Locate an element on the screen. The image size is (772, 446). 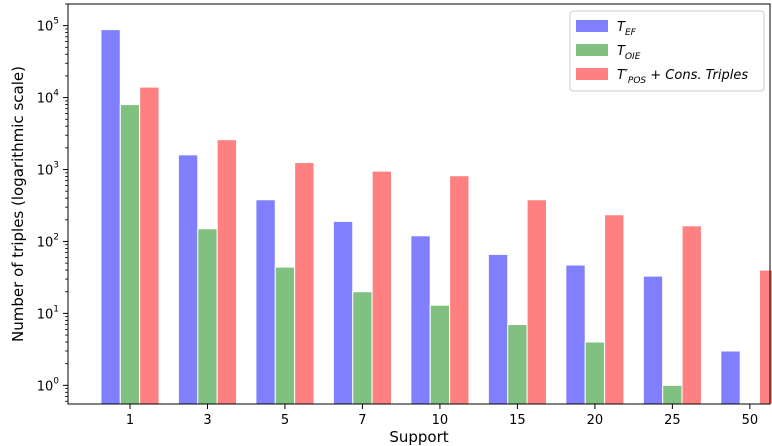
x-axis-ticks: 1 3 5 7 10 15 20 25 50 is located at coordinates (442, 416).